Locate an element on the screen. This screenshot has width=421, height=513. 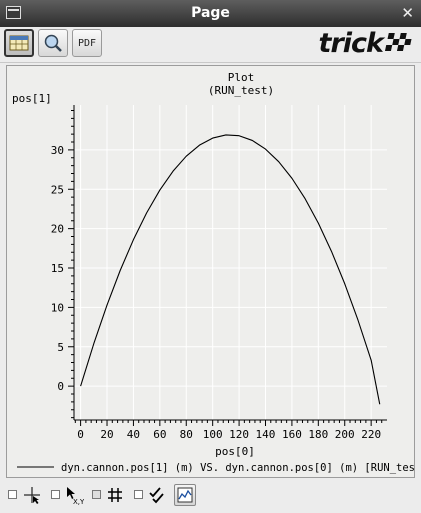
x-tick-label: 60 is located at coordinates (159, 434).